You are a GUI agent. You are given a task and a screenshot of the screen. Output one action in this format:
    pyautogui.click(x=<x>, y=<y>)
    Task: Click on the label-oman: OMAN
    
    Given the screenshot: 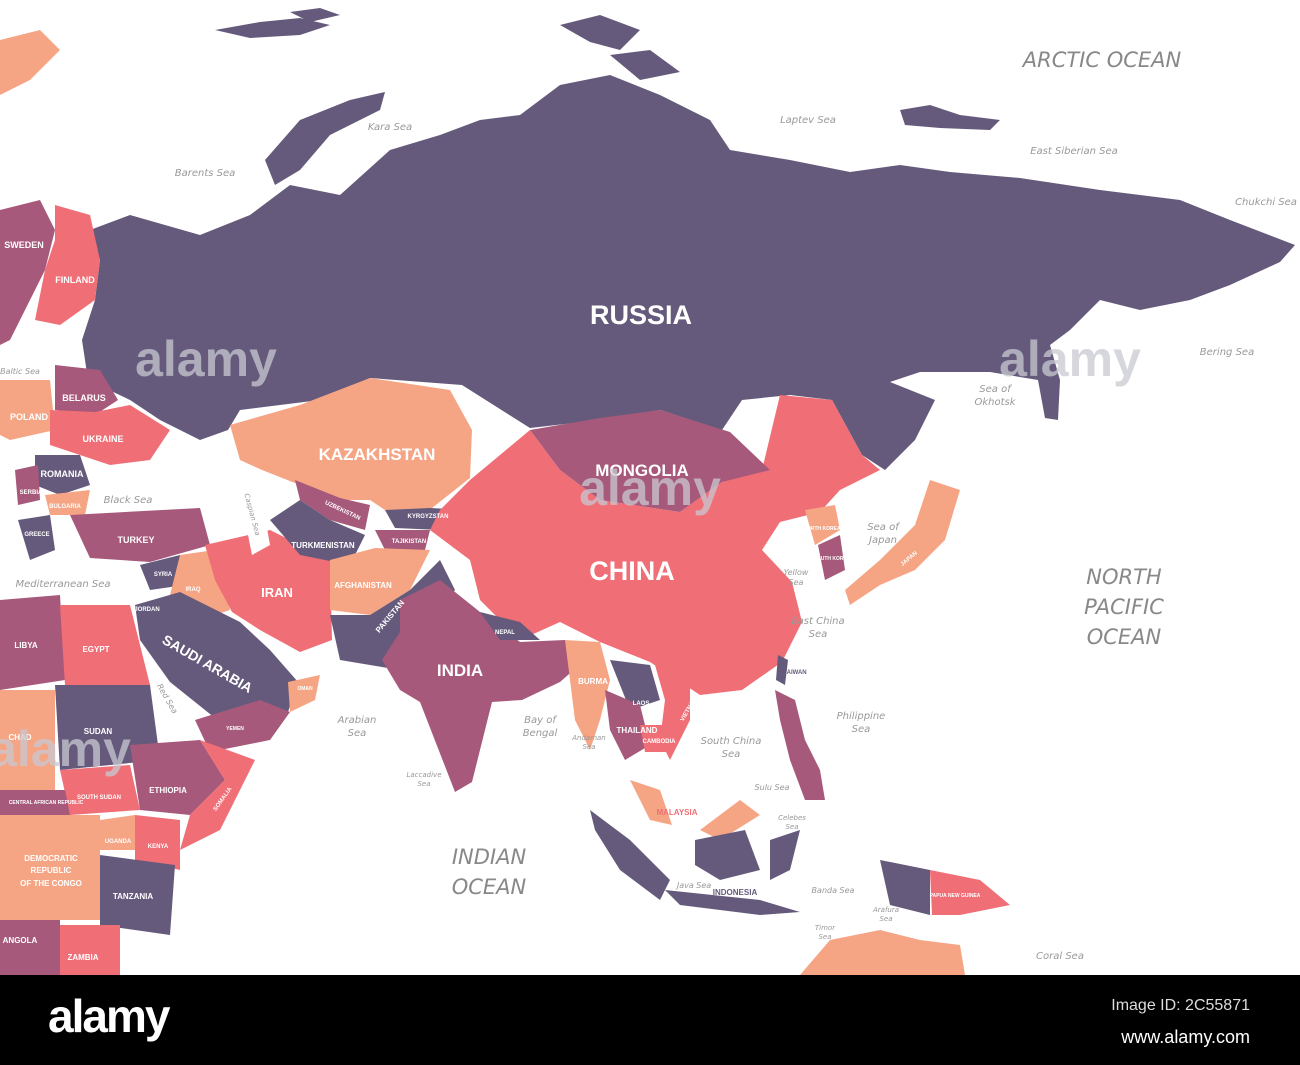 What is the action you would take?
    pyautogui.click(x=305, y=689)
    